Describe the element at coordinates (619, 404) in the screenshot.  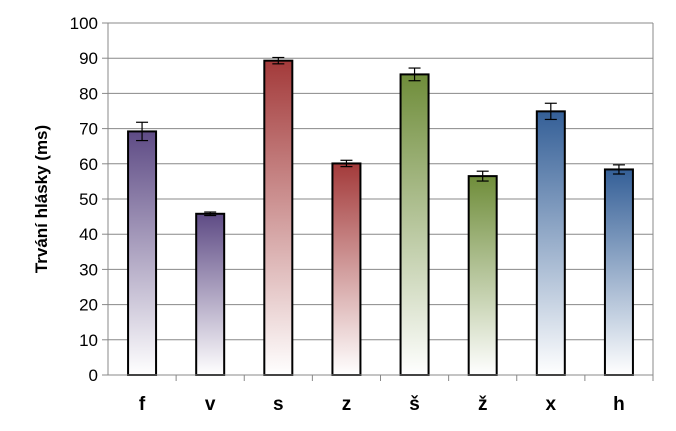
I see `x-tick-label: h` at that location.